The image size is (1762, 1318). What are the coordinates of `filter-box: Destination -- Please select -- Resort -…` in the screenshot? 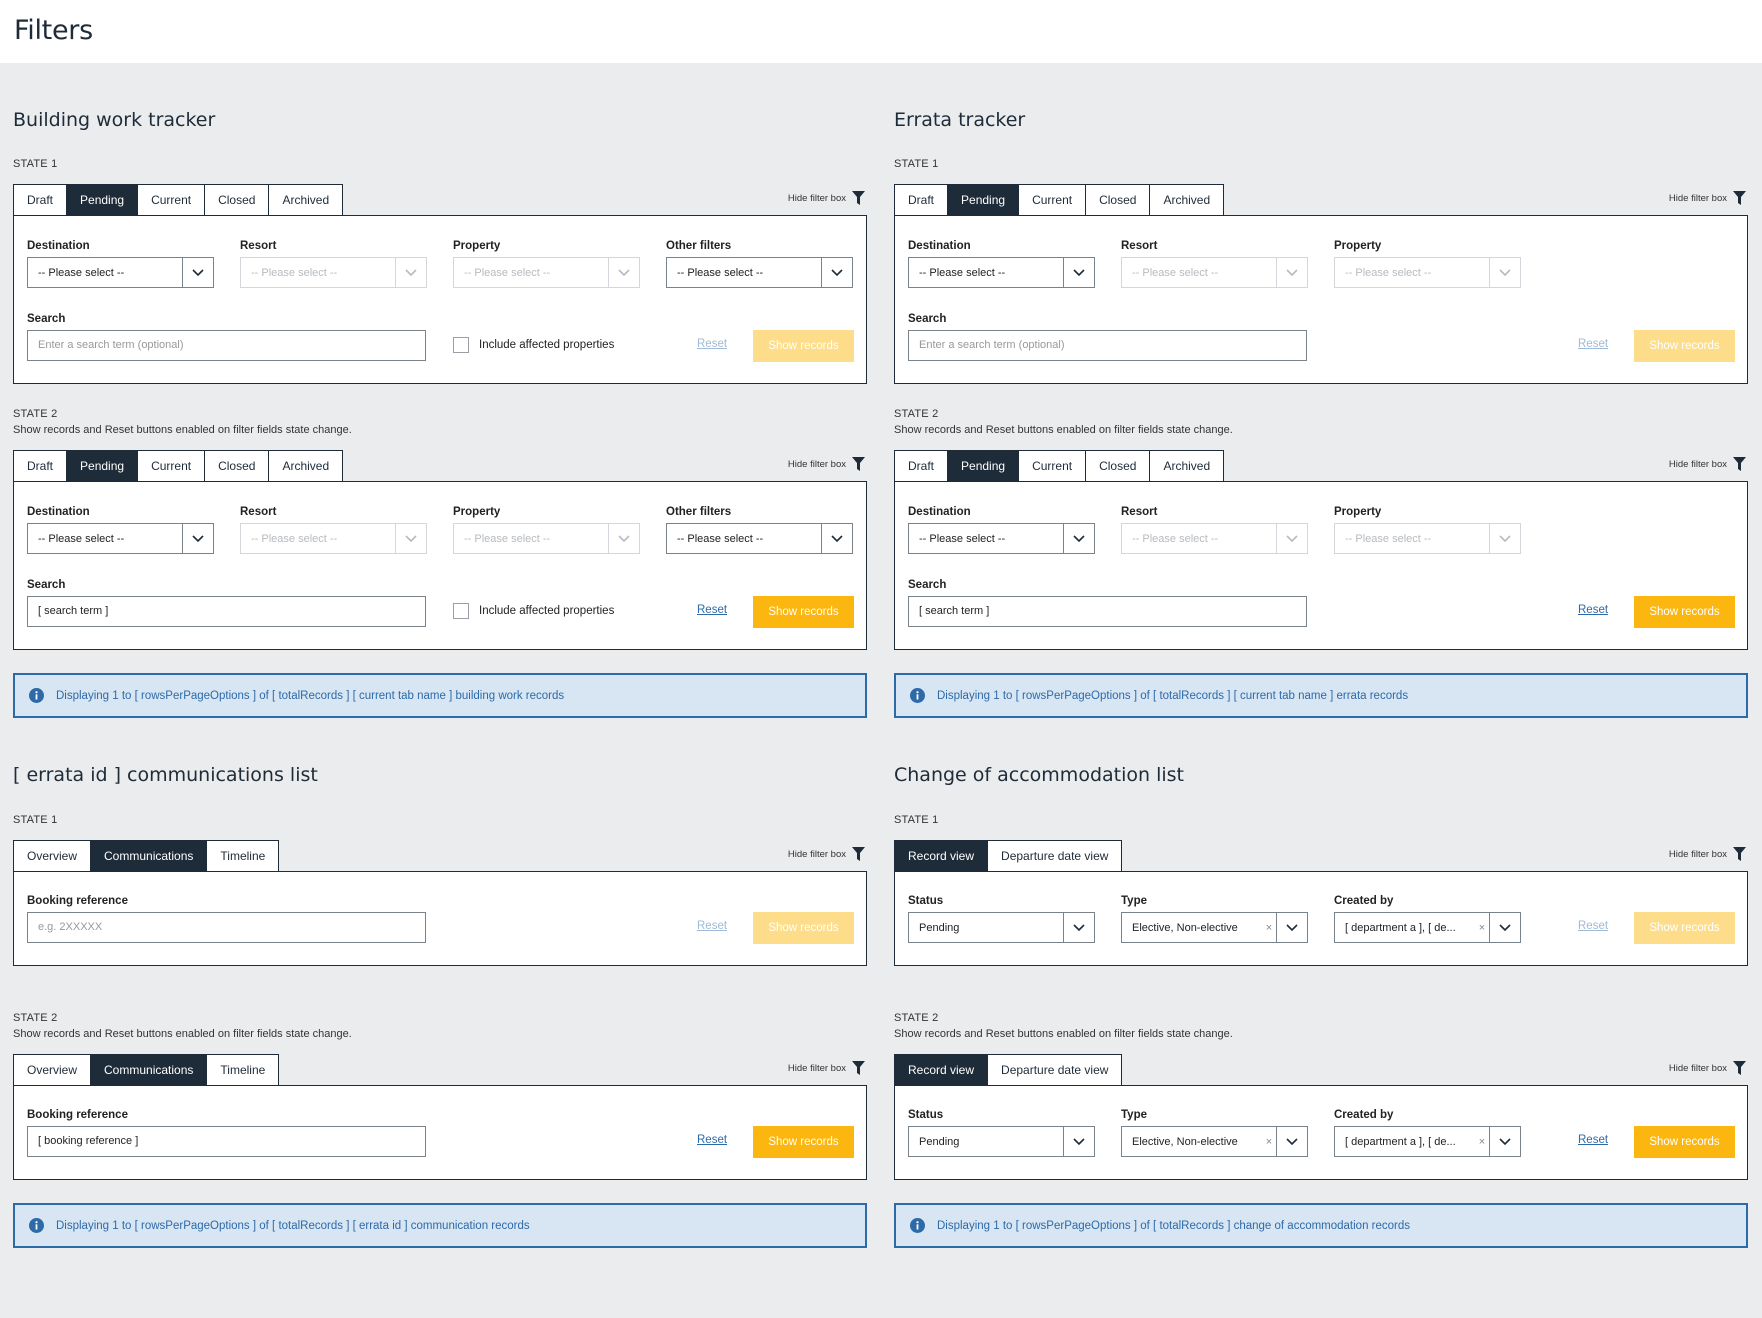 It's located at (440, 565).